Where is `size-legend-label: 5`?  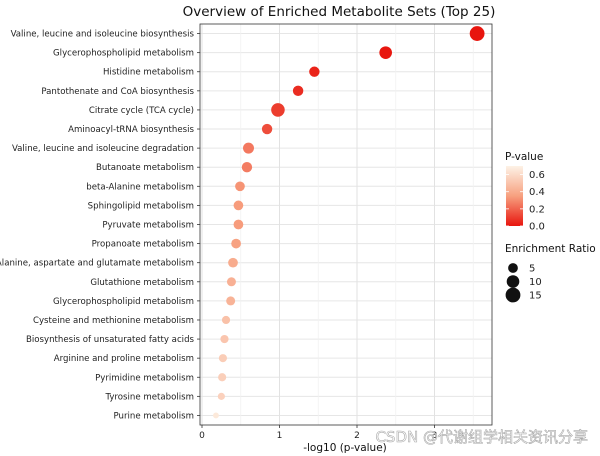
size-legend-label: 5 is located at coordinates (532, 269).